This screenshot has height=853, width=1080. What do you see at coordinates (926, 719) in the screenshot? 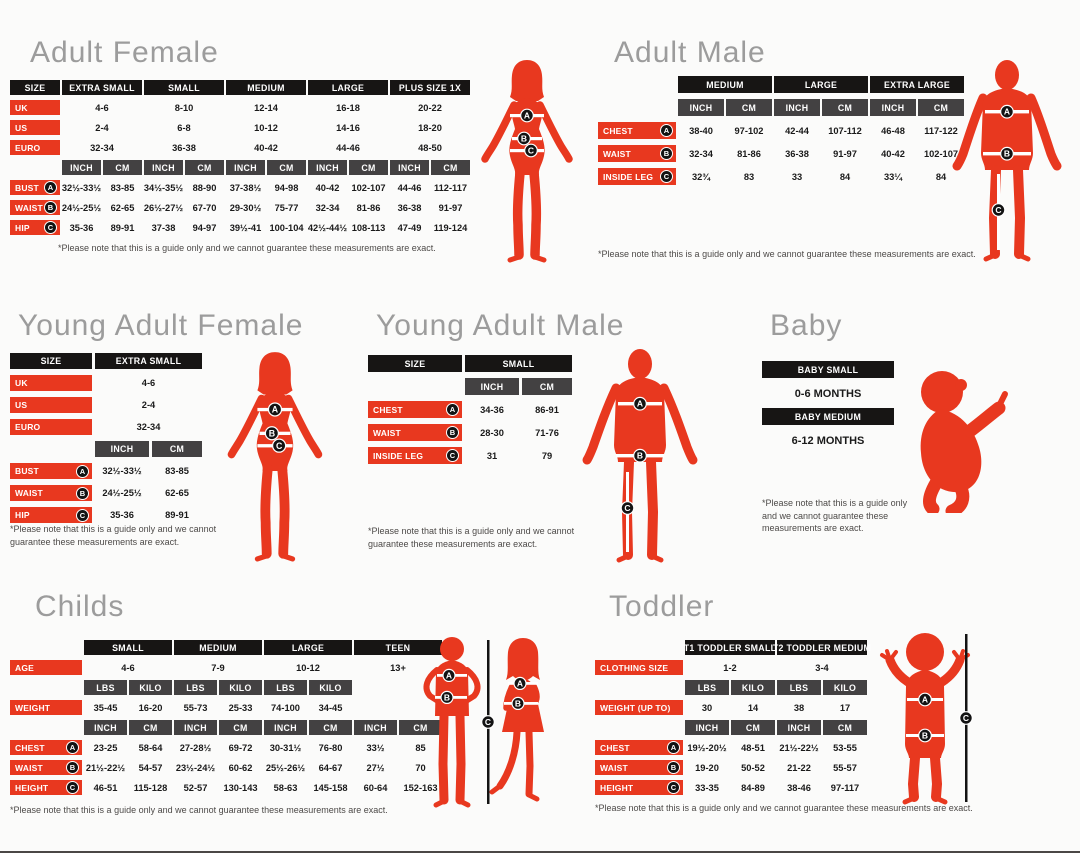
I see `toddler-figure: A B C` at bounding box center [926, 719].